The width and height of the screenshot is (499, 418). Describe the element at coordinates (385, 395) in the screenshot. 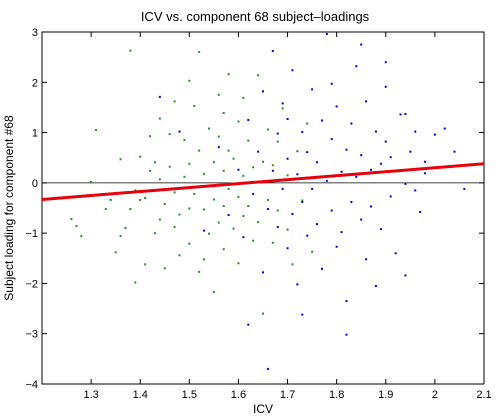

I see `x-tick-label: 1.9` at that location.